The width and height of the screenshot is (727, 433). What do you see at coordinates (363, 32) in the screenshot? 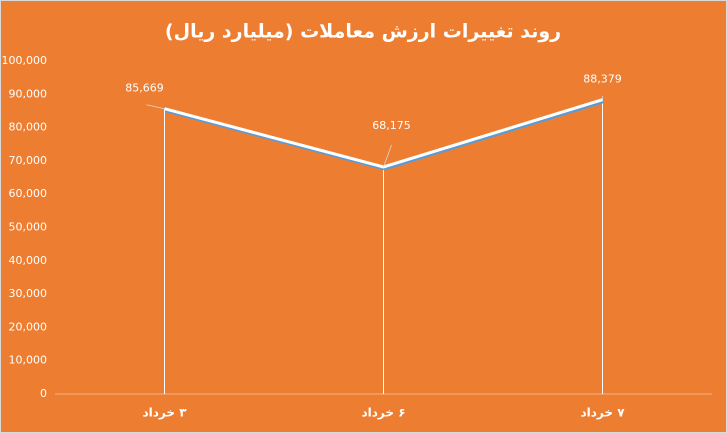
I see `chart-title: روند تغییرات ارزش معاملات (میلیارد ریال)` at bounding box center [363, 32].